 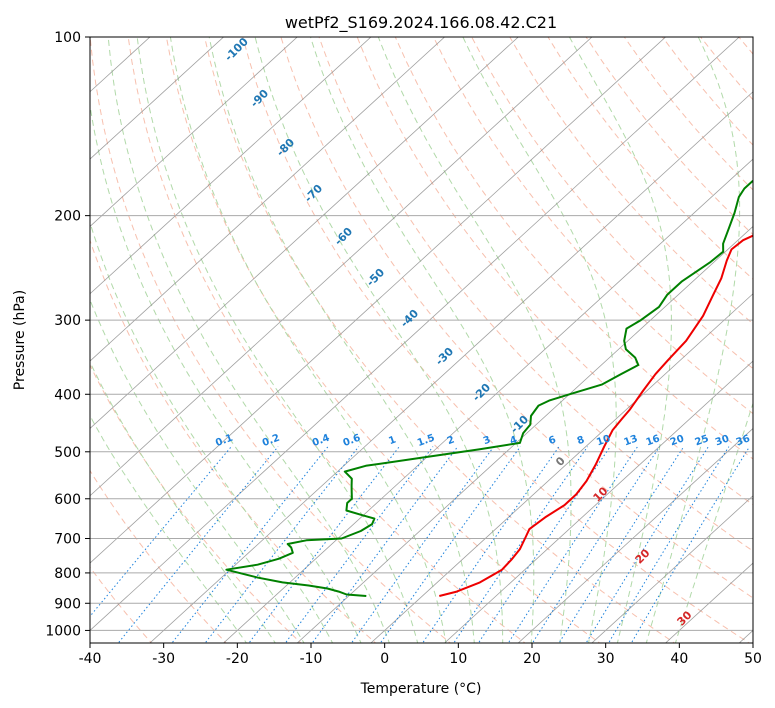 What do you see at coordinates (685, 618) in the screenshot?
I see `adiabat-label: 30` at bounding box center [685, 618].